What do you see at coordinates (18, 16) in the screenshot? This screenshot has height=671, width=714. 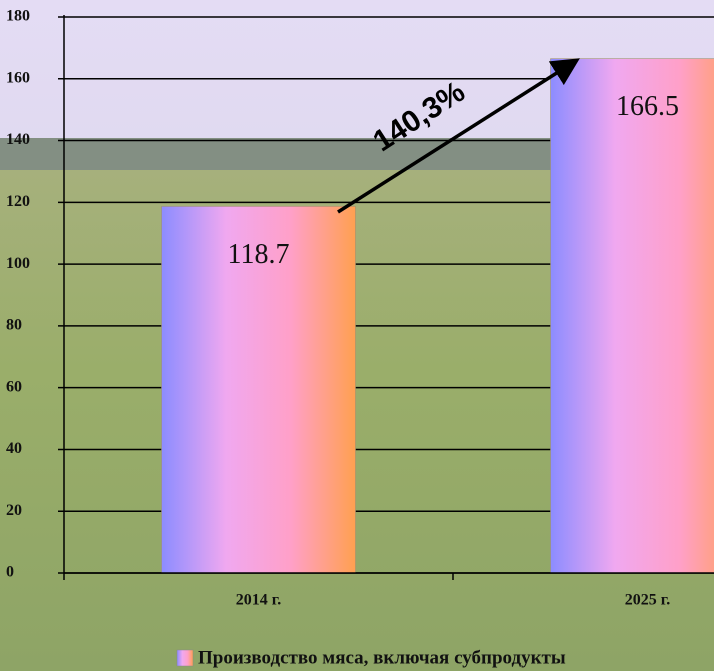 I see `y-tick-label: 180` at bounding box center [18, 16].